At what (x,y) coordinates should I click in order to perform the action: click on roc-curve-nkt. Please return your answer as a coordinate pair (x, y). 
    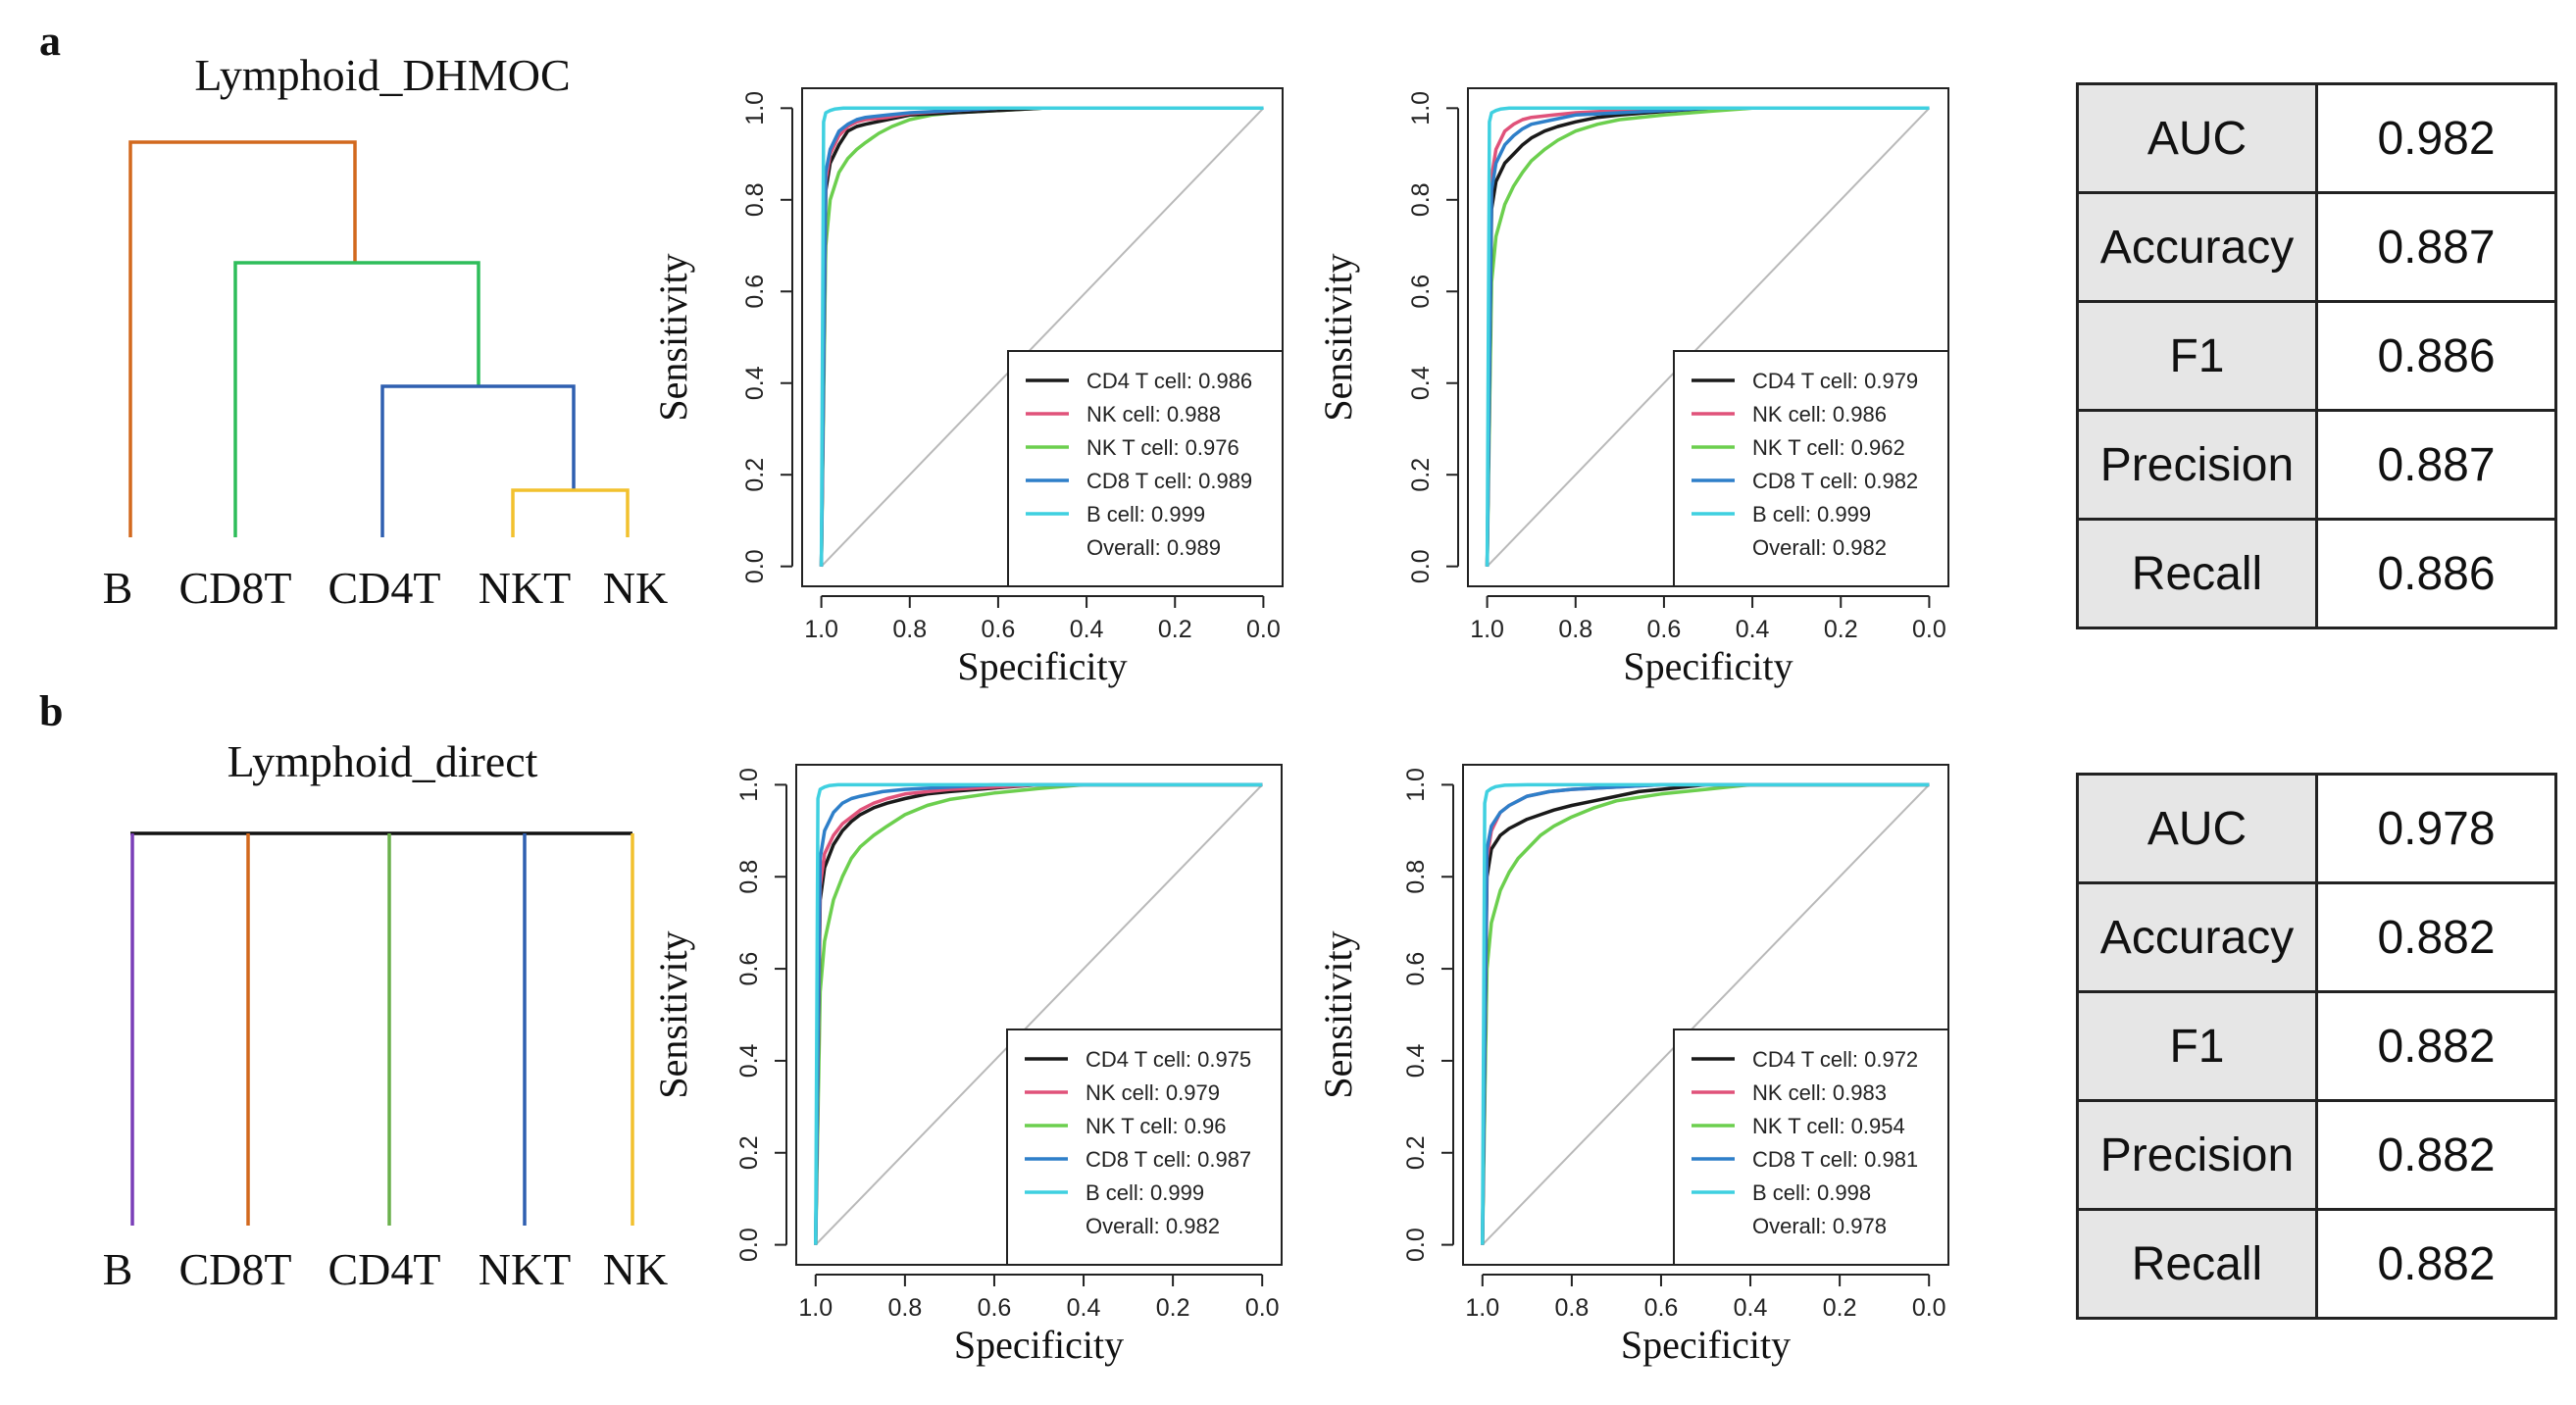
    Looking at the image, I should click on (1707, 336).